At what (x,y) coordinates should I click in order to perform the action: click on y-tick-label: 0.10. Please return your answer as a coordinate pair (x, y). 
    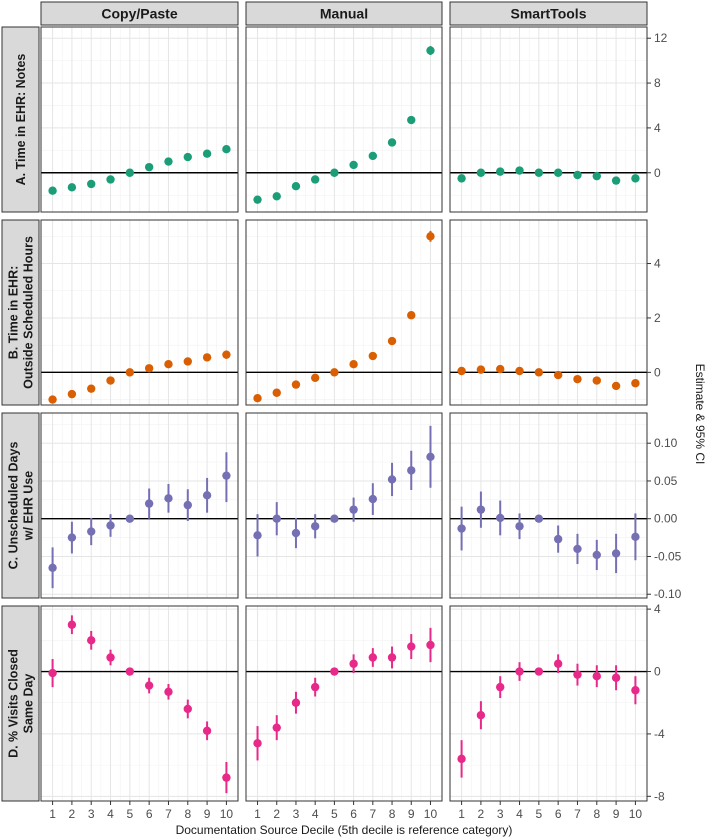
    Looking at the image, I should click on (666, 443).